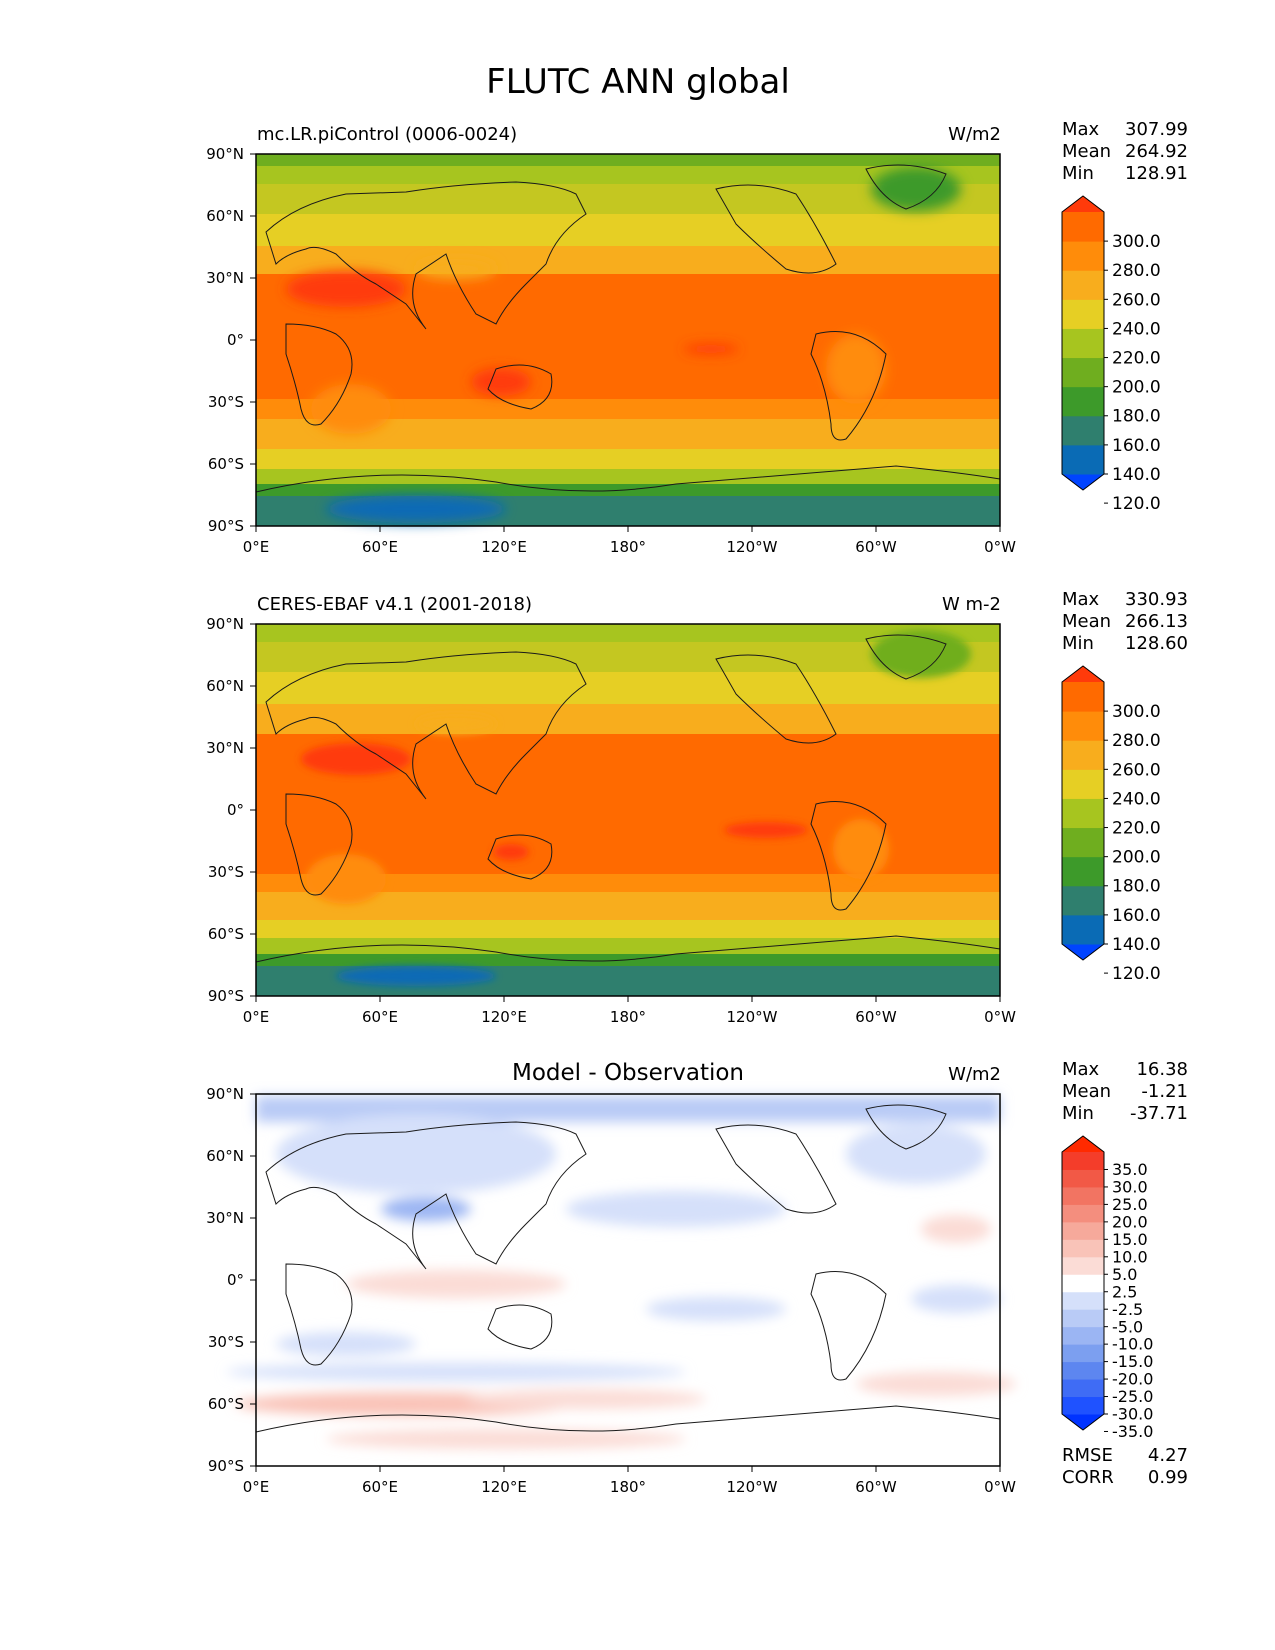 Image resolution: width=1275 pixels, height=1650 pixels. Describe the element at coordinates (1132, 1431) in the screenshot. I see `colorbar-tick-label: -35.0` at that location.